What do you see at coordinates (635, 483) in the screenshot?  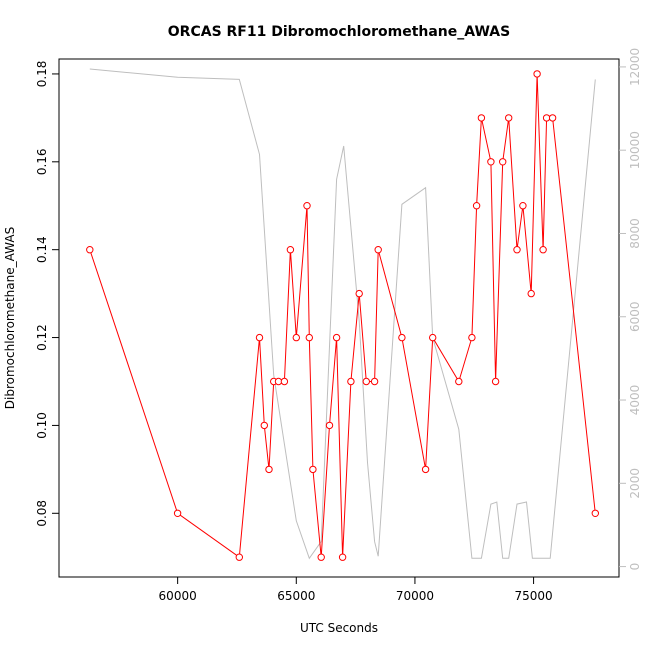 I see `y2-tick-label: 2000` at bounding box center [635, 483].